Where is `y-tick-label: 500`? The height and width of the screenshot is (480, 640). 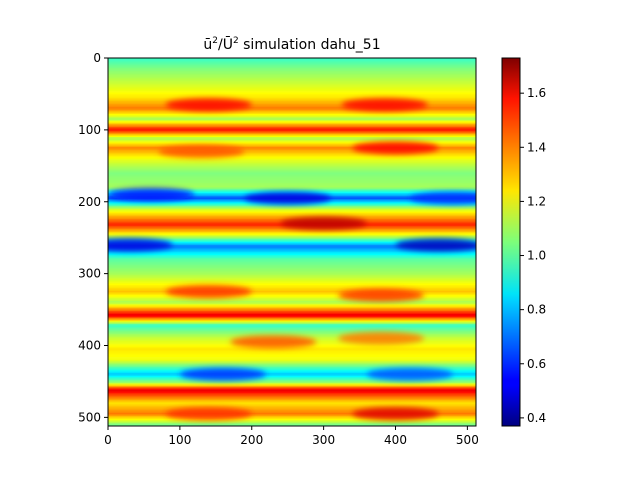 y-tick-label: 500 is located at coordinates (89, 417).